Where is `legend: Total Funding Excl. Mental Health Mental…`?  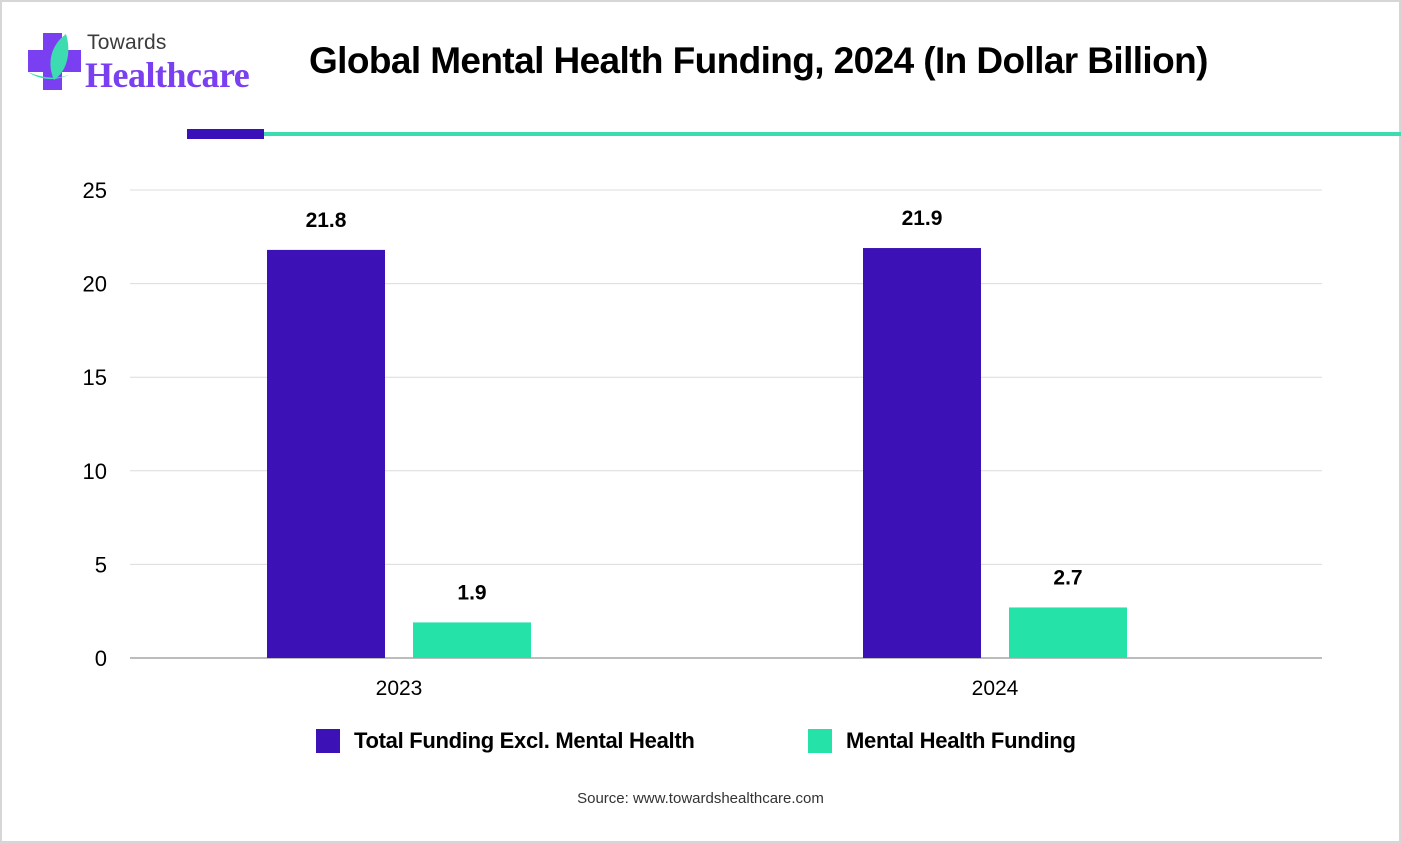 legend: Total Funding Excl. Mental Health Mental… is located at coordinates (700, 743).